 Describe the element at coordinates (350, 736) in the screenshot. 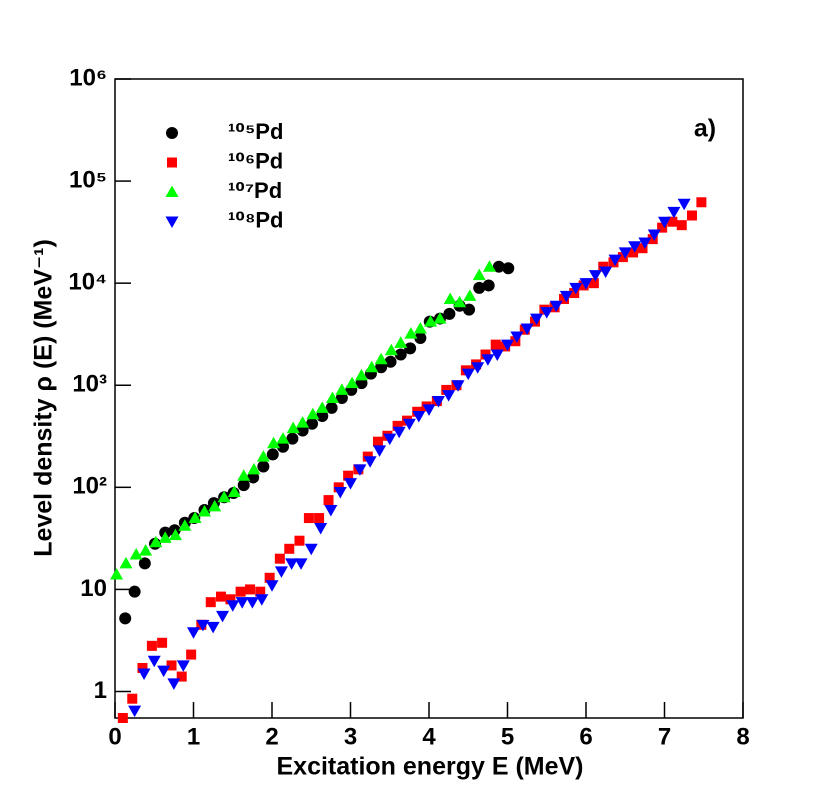

I see `x-tick-label: 3` at that location.